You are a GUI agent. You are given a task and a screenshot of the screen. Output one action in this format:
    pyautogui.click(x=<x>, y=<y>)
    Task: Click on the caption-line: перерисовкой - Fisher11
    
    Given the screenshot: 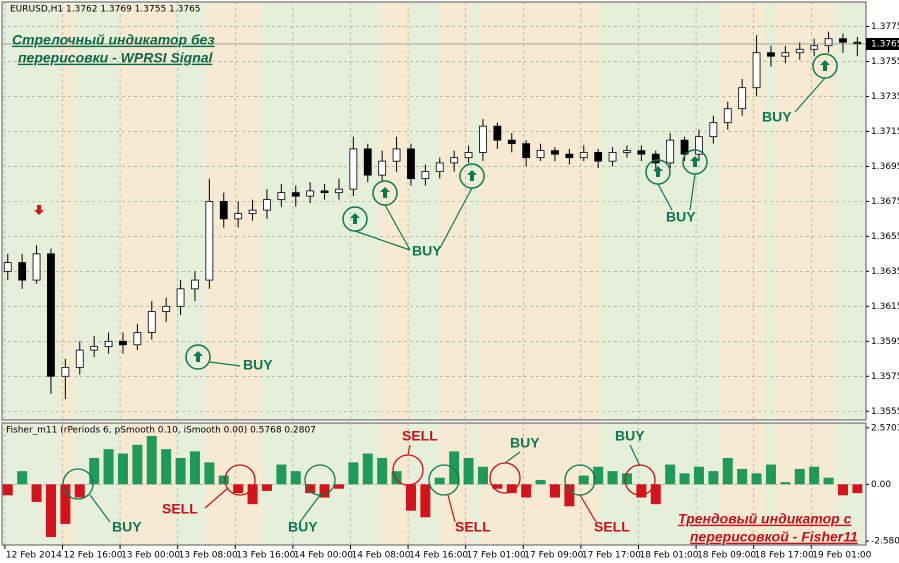 What is the action you would take?
    pyautogui.click(x=774, y=537)
    